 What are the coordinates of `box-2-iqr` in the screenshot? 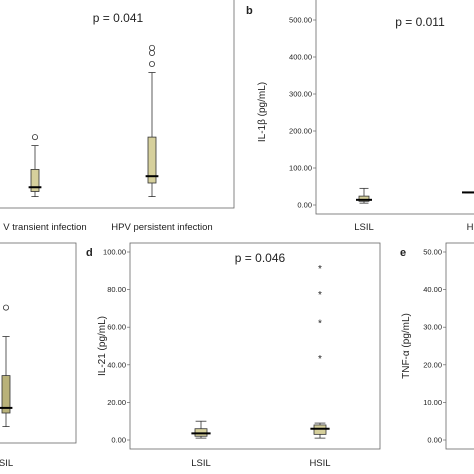 It's located at (152, 160).